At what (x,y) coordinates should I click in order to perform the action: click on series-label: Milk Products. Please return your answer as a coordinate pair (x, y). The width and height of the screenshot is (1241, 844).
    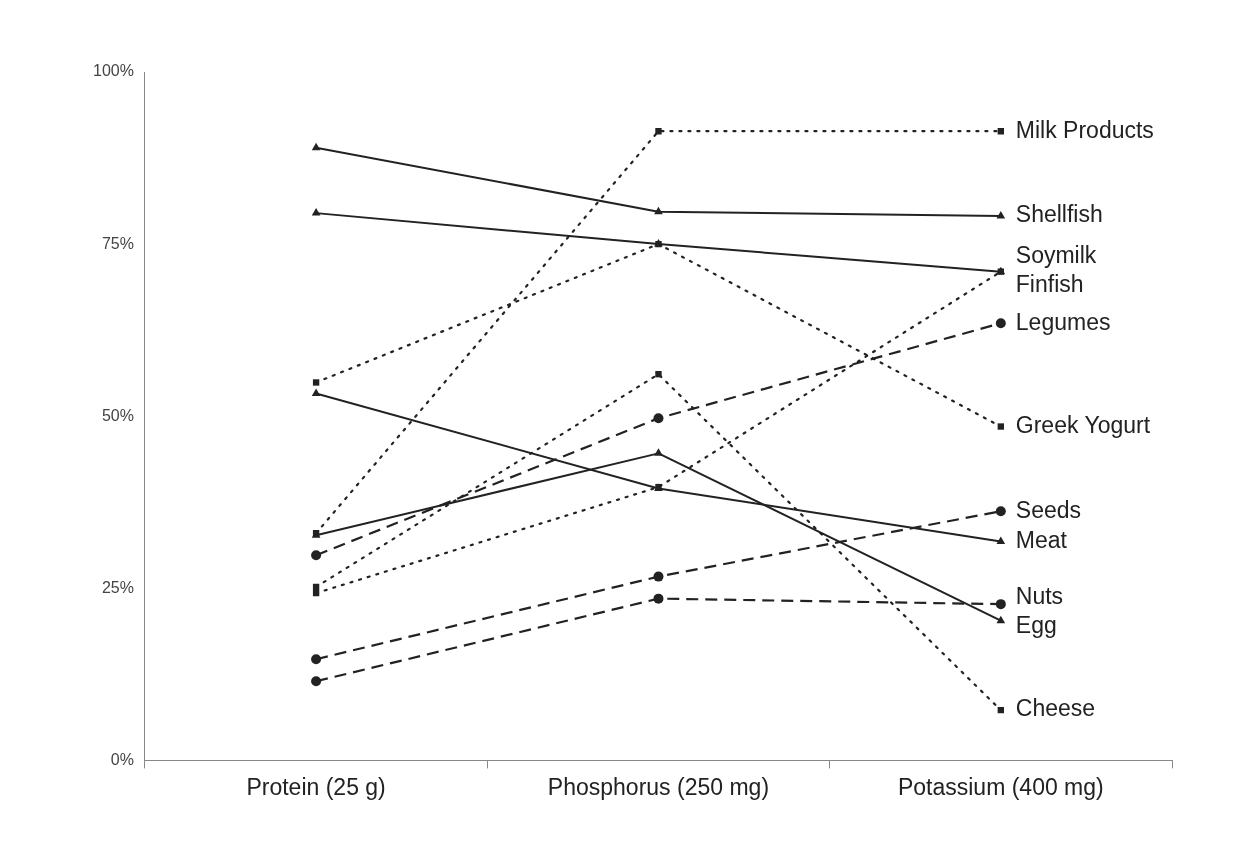
    Looking at the image, I should click on (1084, 129).